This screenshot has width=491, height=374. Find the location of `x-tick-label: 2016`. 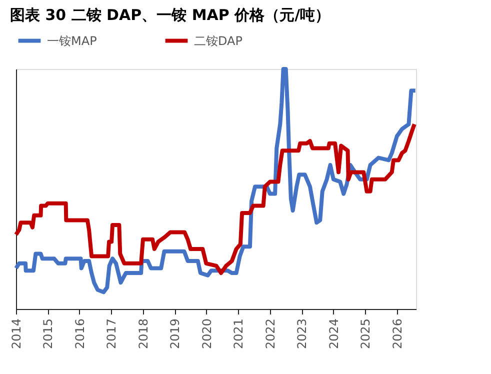

x-tick-label: 2016 is located at coordinates (79, 334).